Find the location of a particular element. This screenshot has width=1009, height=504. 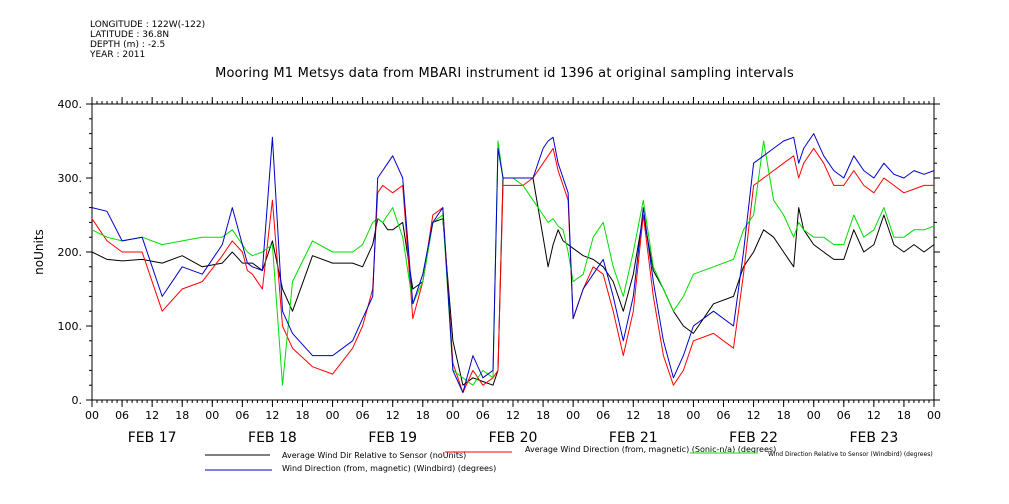

x-day-label: FEB 23 is located at coordinates (873, 438).